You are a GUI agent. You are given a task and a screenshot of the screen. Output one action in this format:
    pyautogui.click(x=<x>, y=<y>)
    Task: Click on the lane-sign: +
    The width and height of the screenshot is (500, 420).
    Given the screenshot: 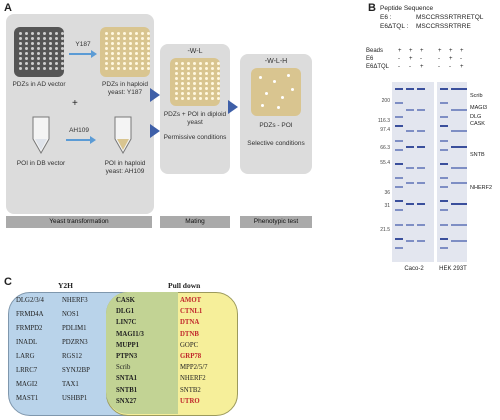 What is the action you would take?
    pyautogui.click(x=400, y=51)
    